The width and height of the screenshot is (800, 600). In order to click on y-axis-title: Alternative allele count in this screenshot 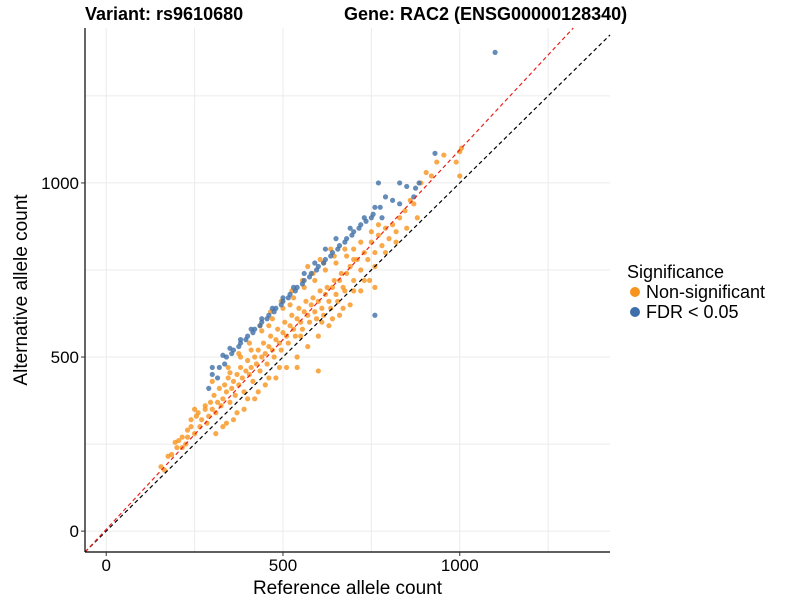, I will do `click(21, 290)`.